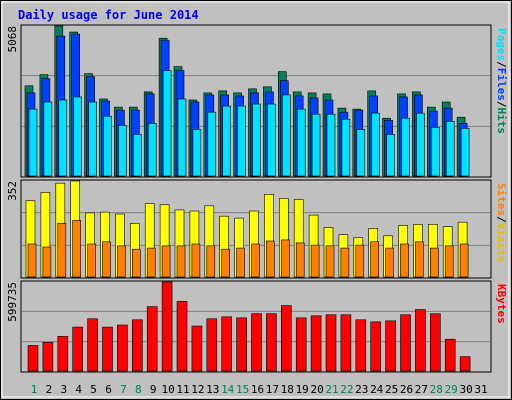  What do you see at coordinates (12, 191) in the screenshot?
I see `y-tick-label: 352` at bounding box center [12, 191].